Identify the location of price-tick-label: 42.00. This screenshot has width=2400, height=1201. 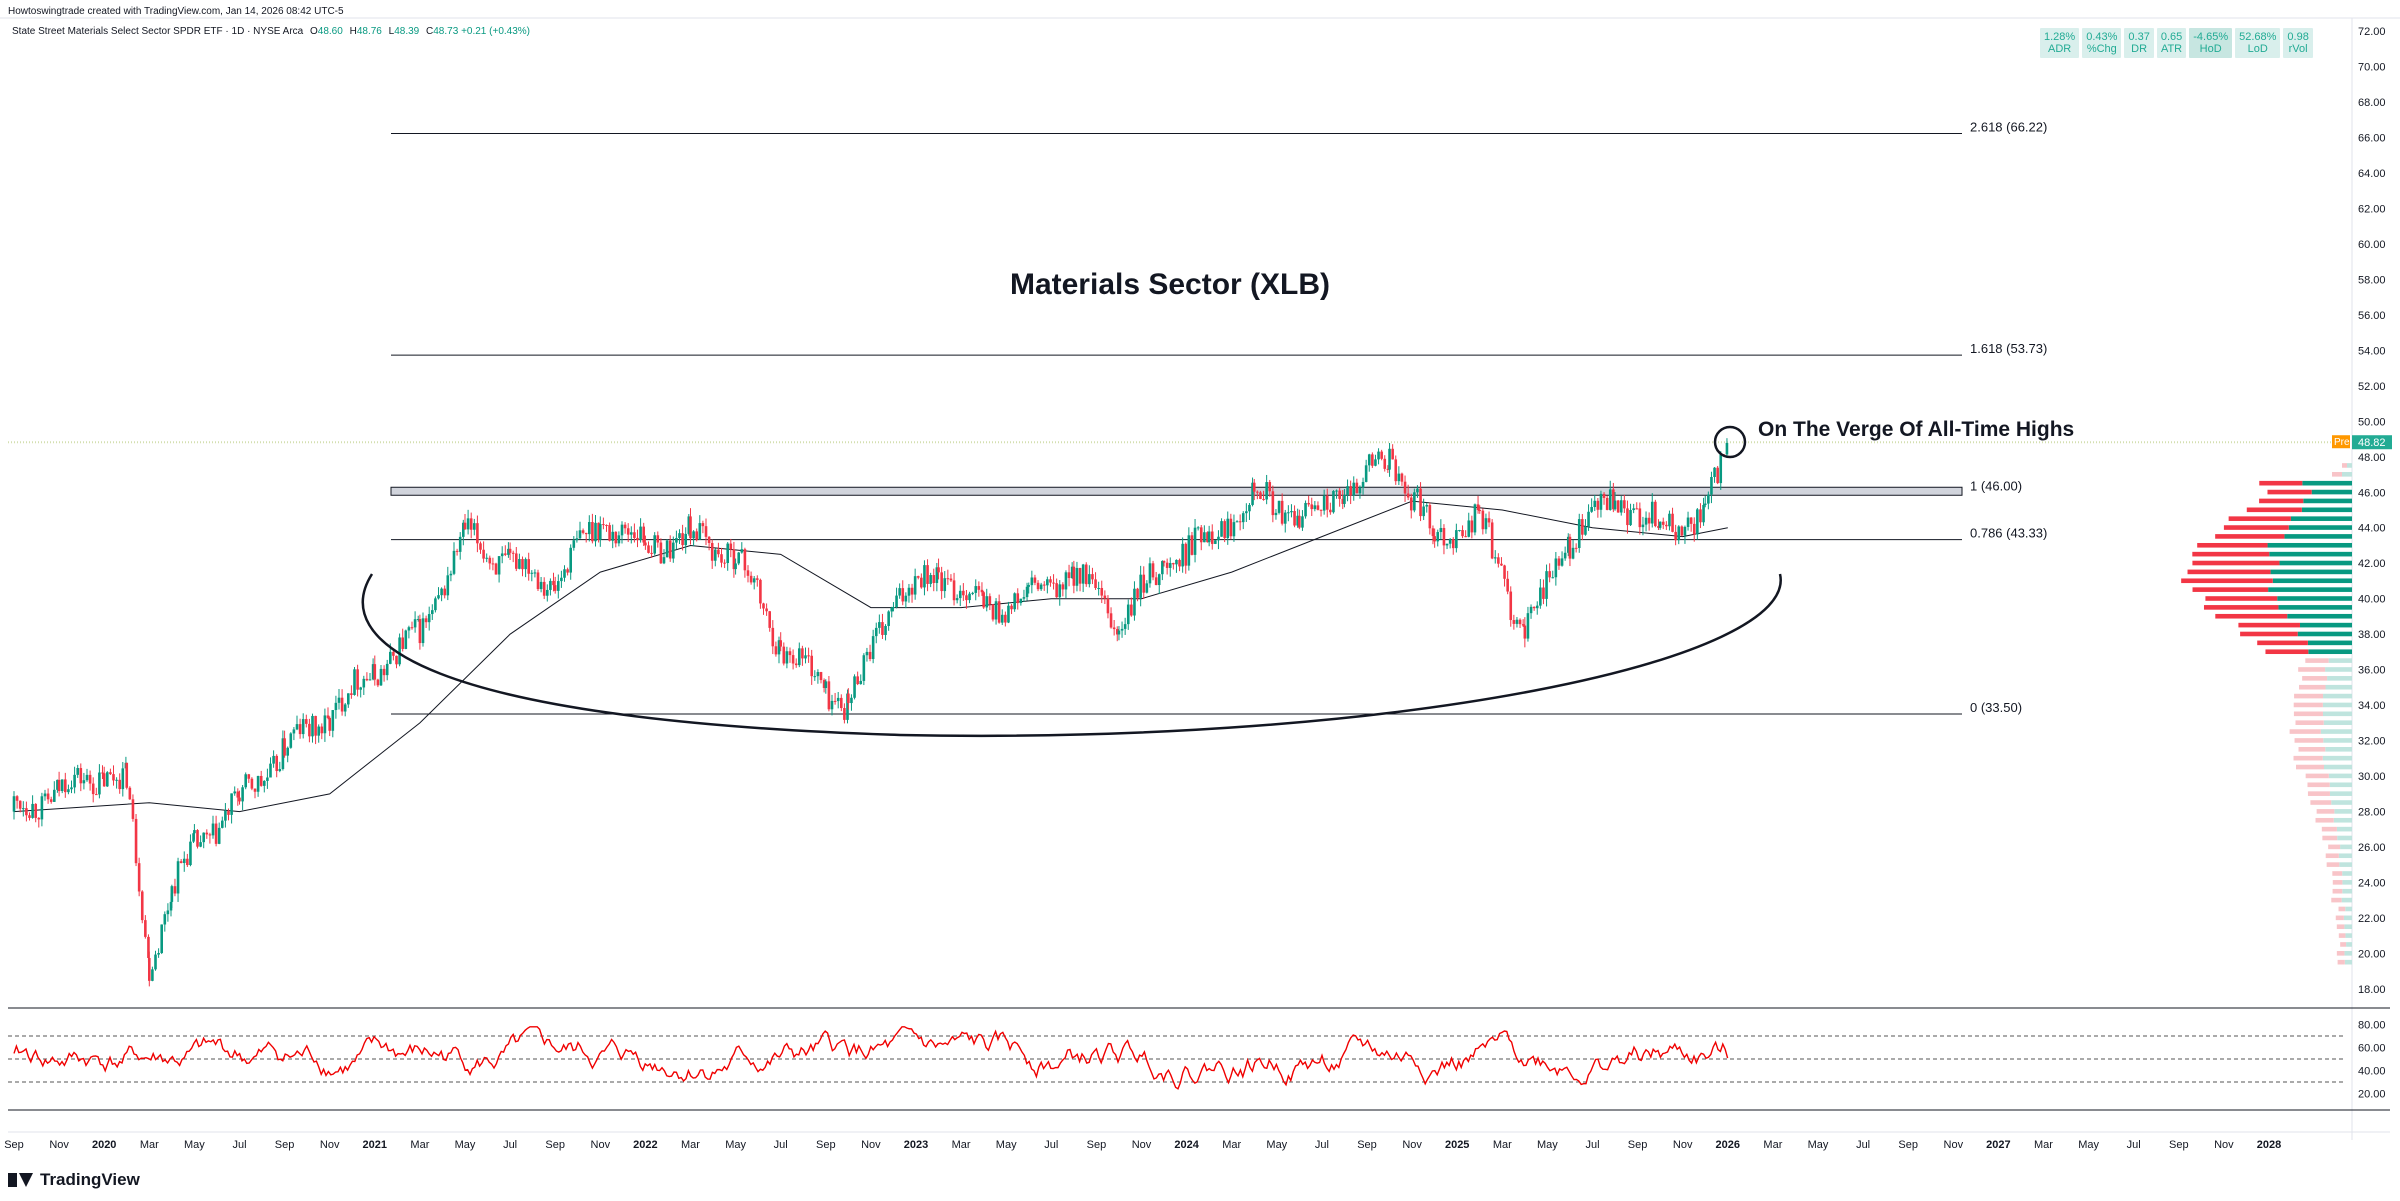
(2372, 564).